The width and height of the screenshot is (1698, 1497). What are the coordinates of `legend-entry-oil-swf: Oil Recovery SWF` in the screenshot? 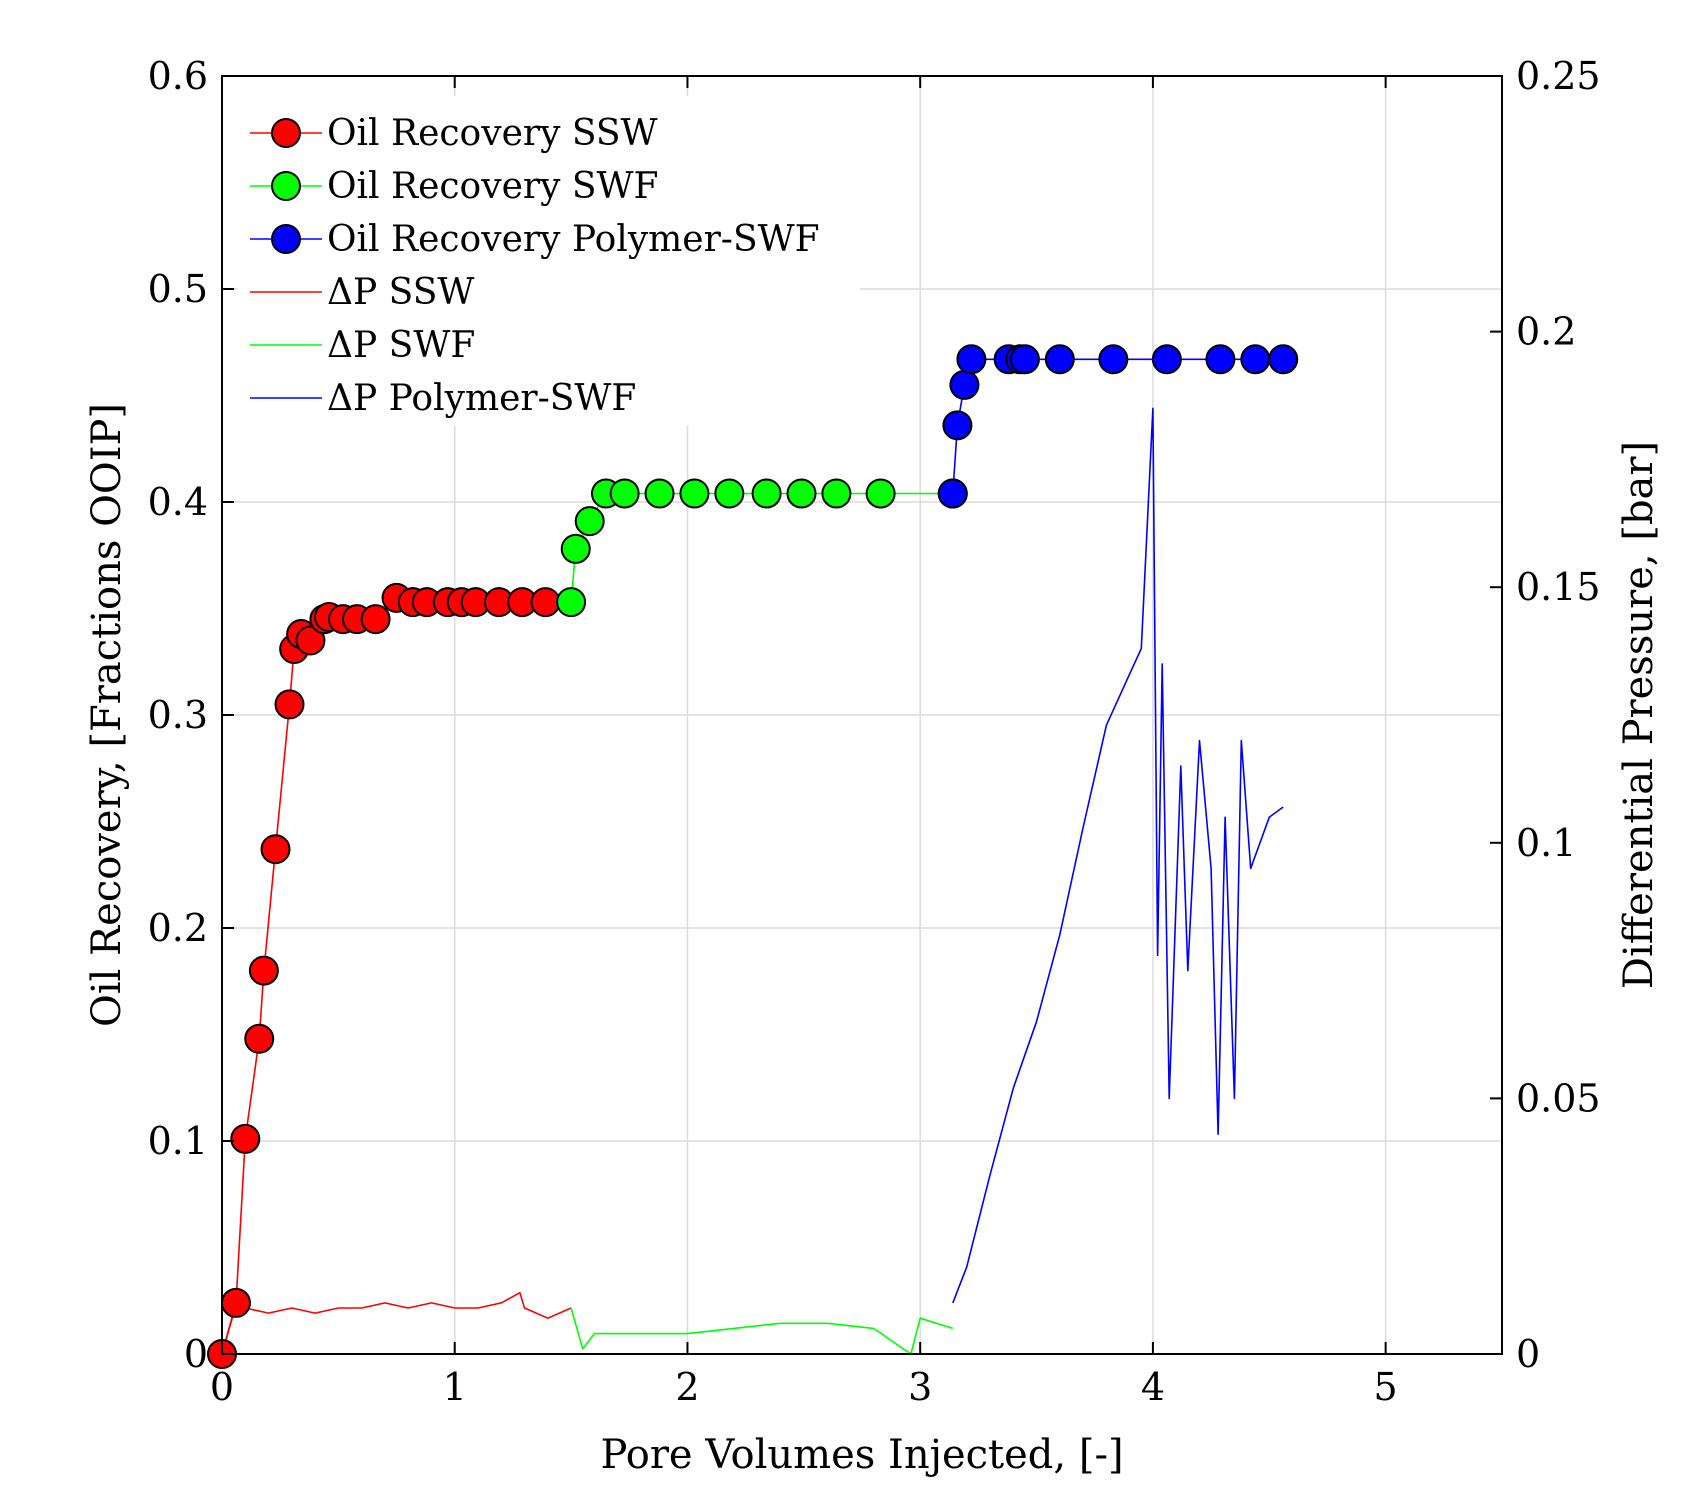 It's located at (454, 186).